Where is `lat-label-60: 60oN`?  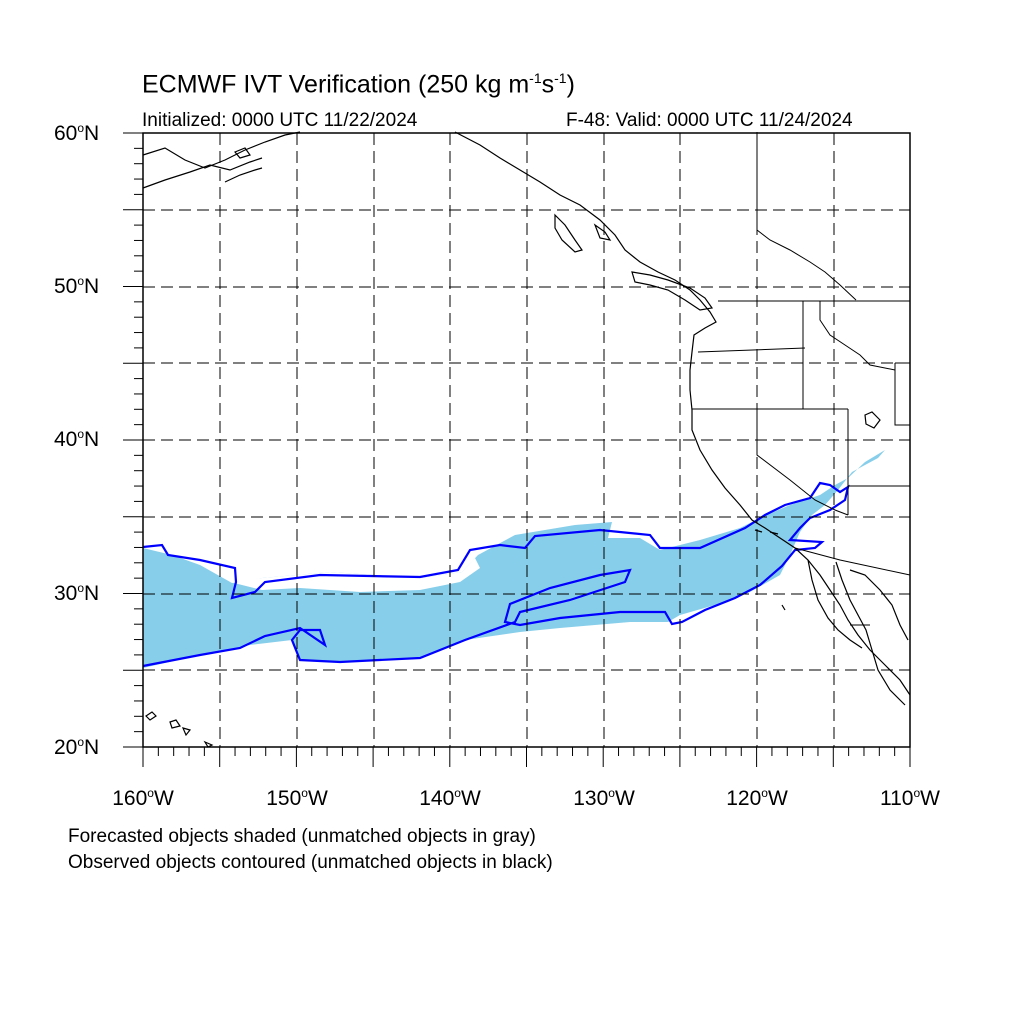 lat-label-60: 60oN is located at coordinates (77, 133).